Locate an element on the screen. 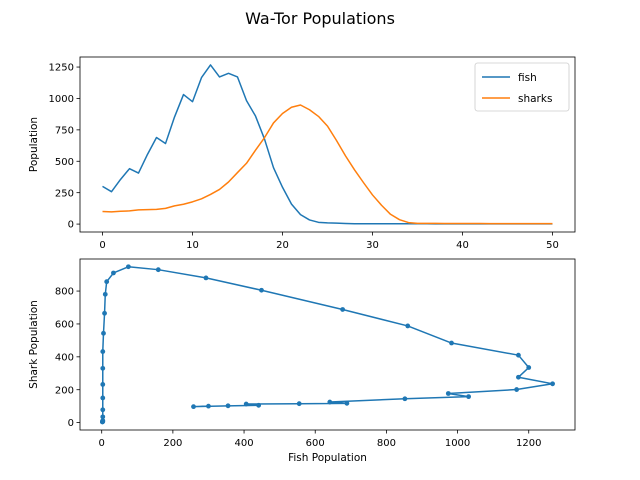 Image resolution: width=640 pixels, height=480 pixels. top-xtick-label: 40 is located at coordinates (462, 245).